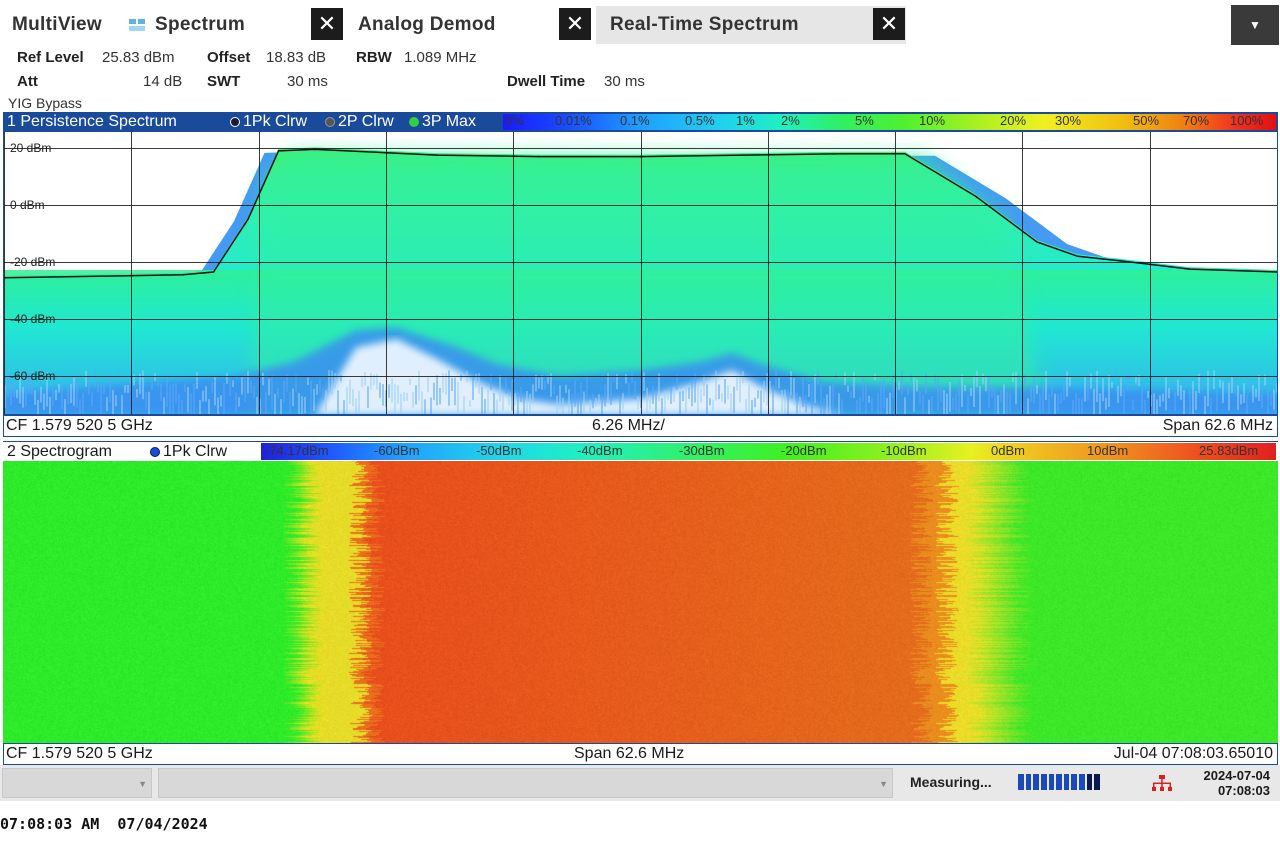 The width and height of the screenshot is (1280, 850). Describe the element at coordinates (546, 81) in the screenshot. I see `dwell-time-label: Dwell Time` at that location.